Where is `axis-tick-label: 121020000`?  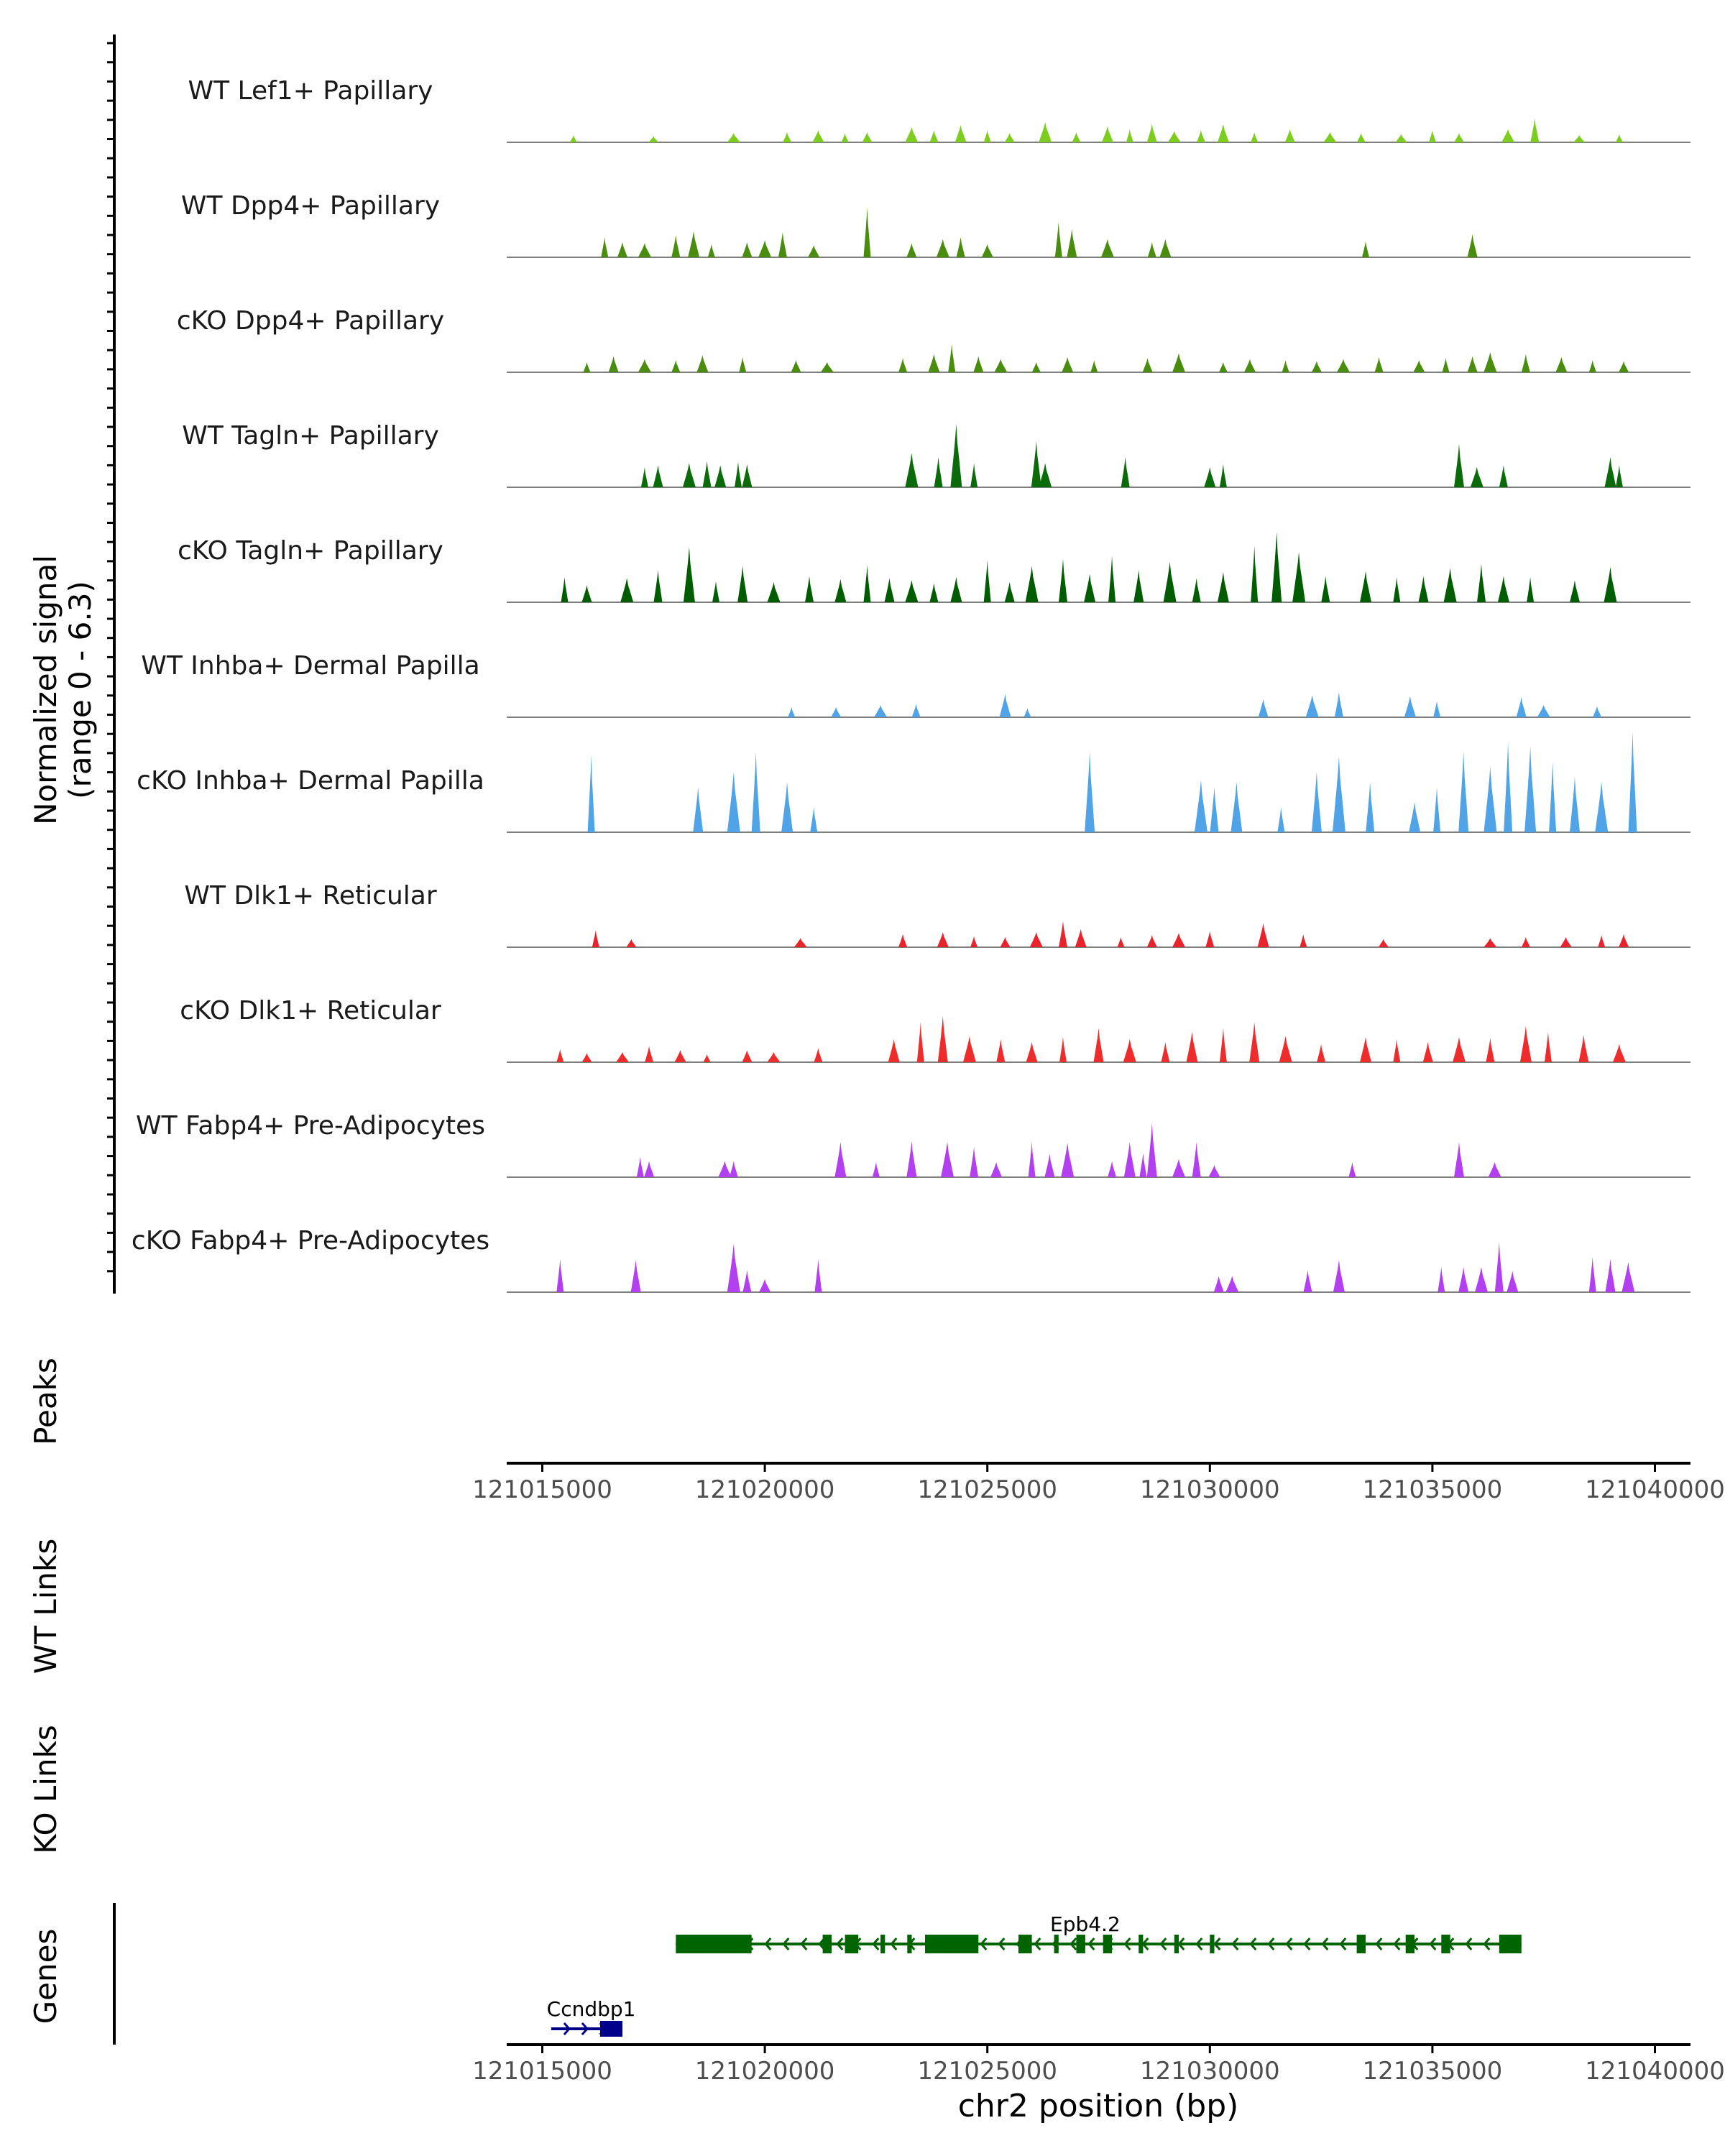 axis-tick-label: 121020000 is located at coordinates (765, 2071).